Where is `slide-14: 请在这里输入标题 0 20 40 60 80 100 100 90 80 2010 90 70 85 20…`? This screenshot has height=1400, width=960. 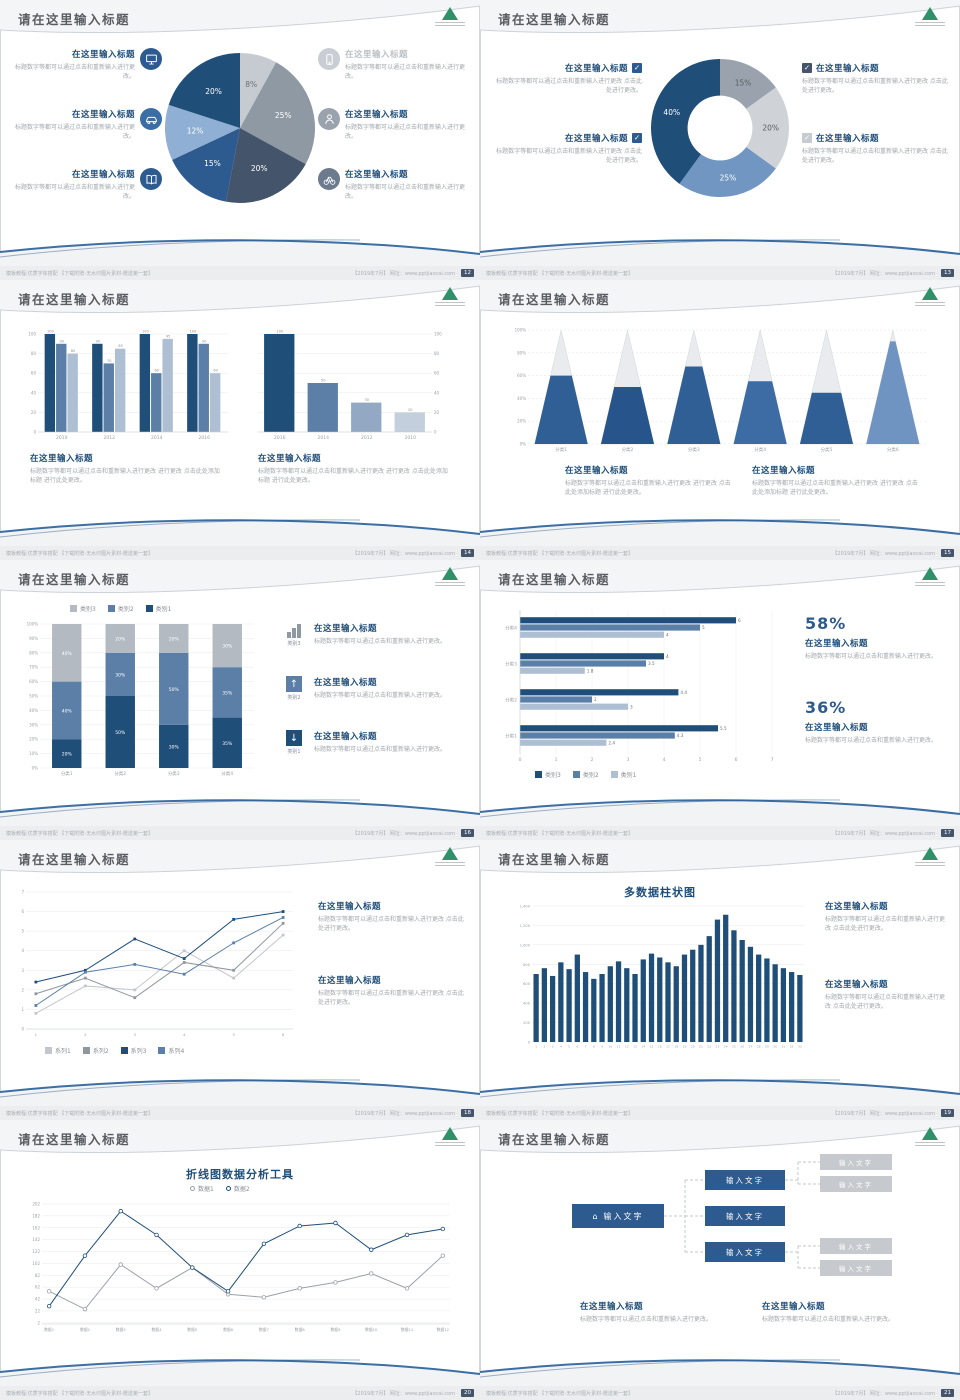
slide-14: 请在这里输入标题 0 20 40 60 80 100 100 90 80 2010 90 70 85 20… is located at coordinates (240, 420).